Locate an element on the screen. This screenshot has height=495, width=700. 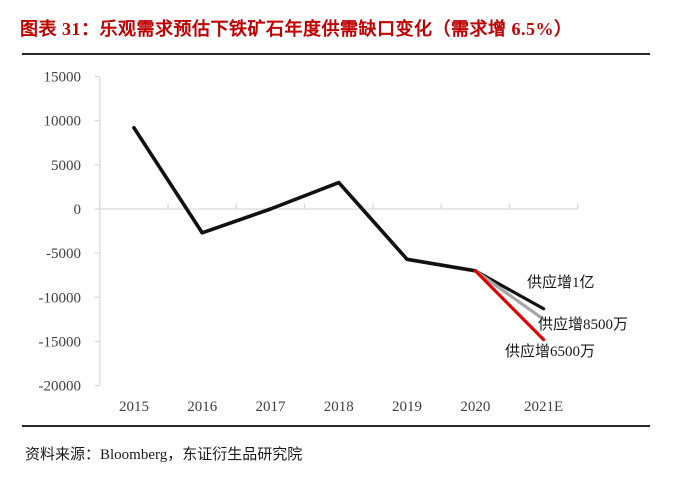
x-tick-label: 2017 is located at coordinates (271, 407).